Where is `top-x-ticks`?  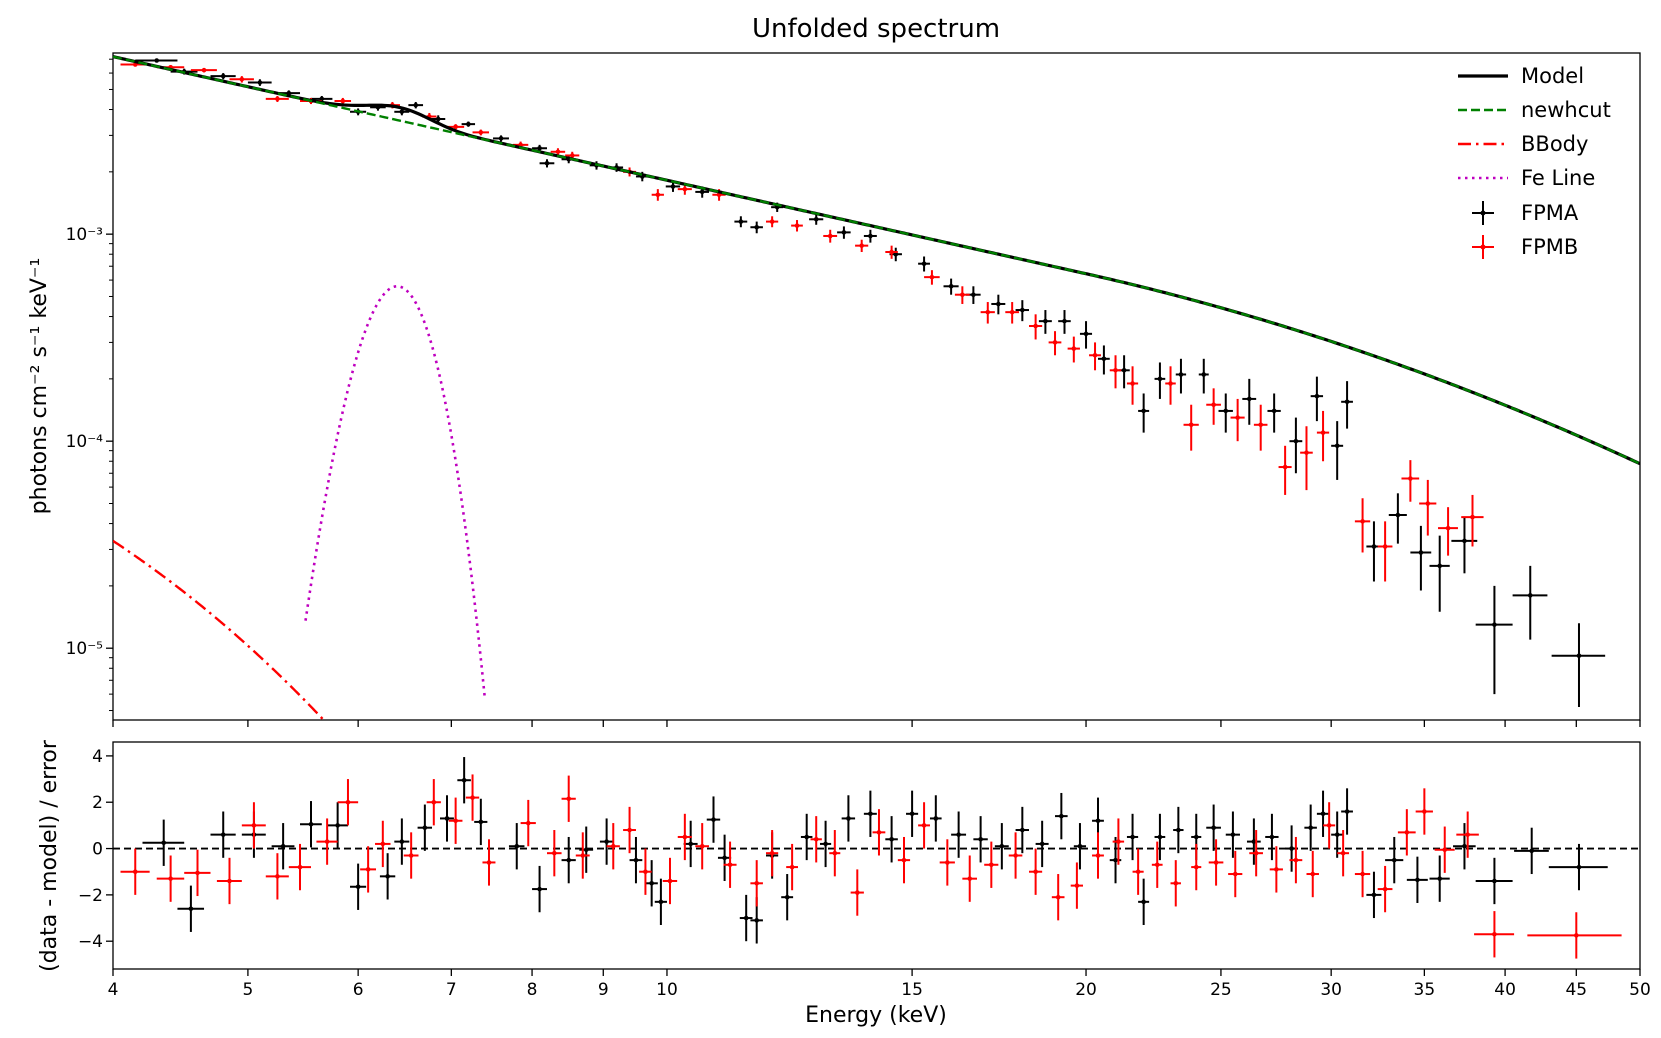
top-x-ticks is located at coordinates (876, 723).